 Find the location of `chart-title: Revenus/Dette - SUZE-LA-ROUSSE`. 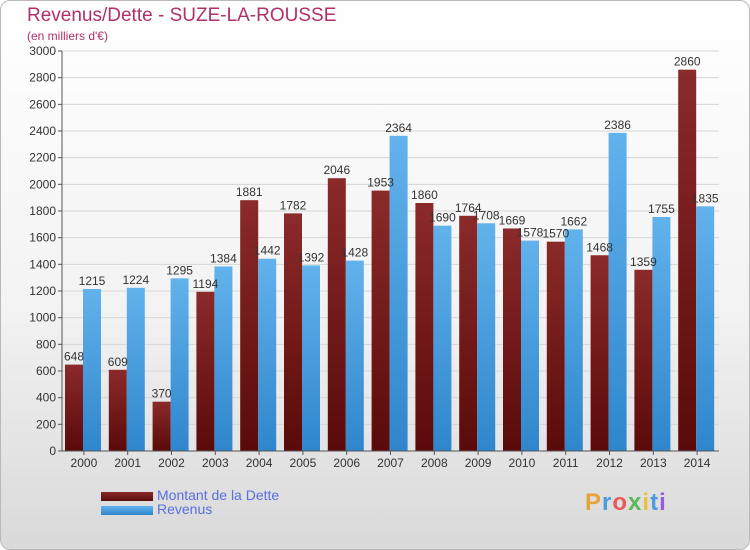

chart-title: Revenus/Dette - SUZE-LA-ROUSSE is located at coordinates (182, 15).